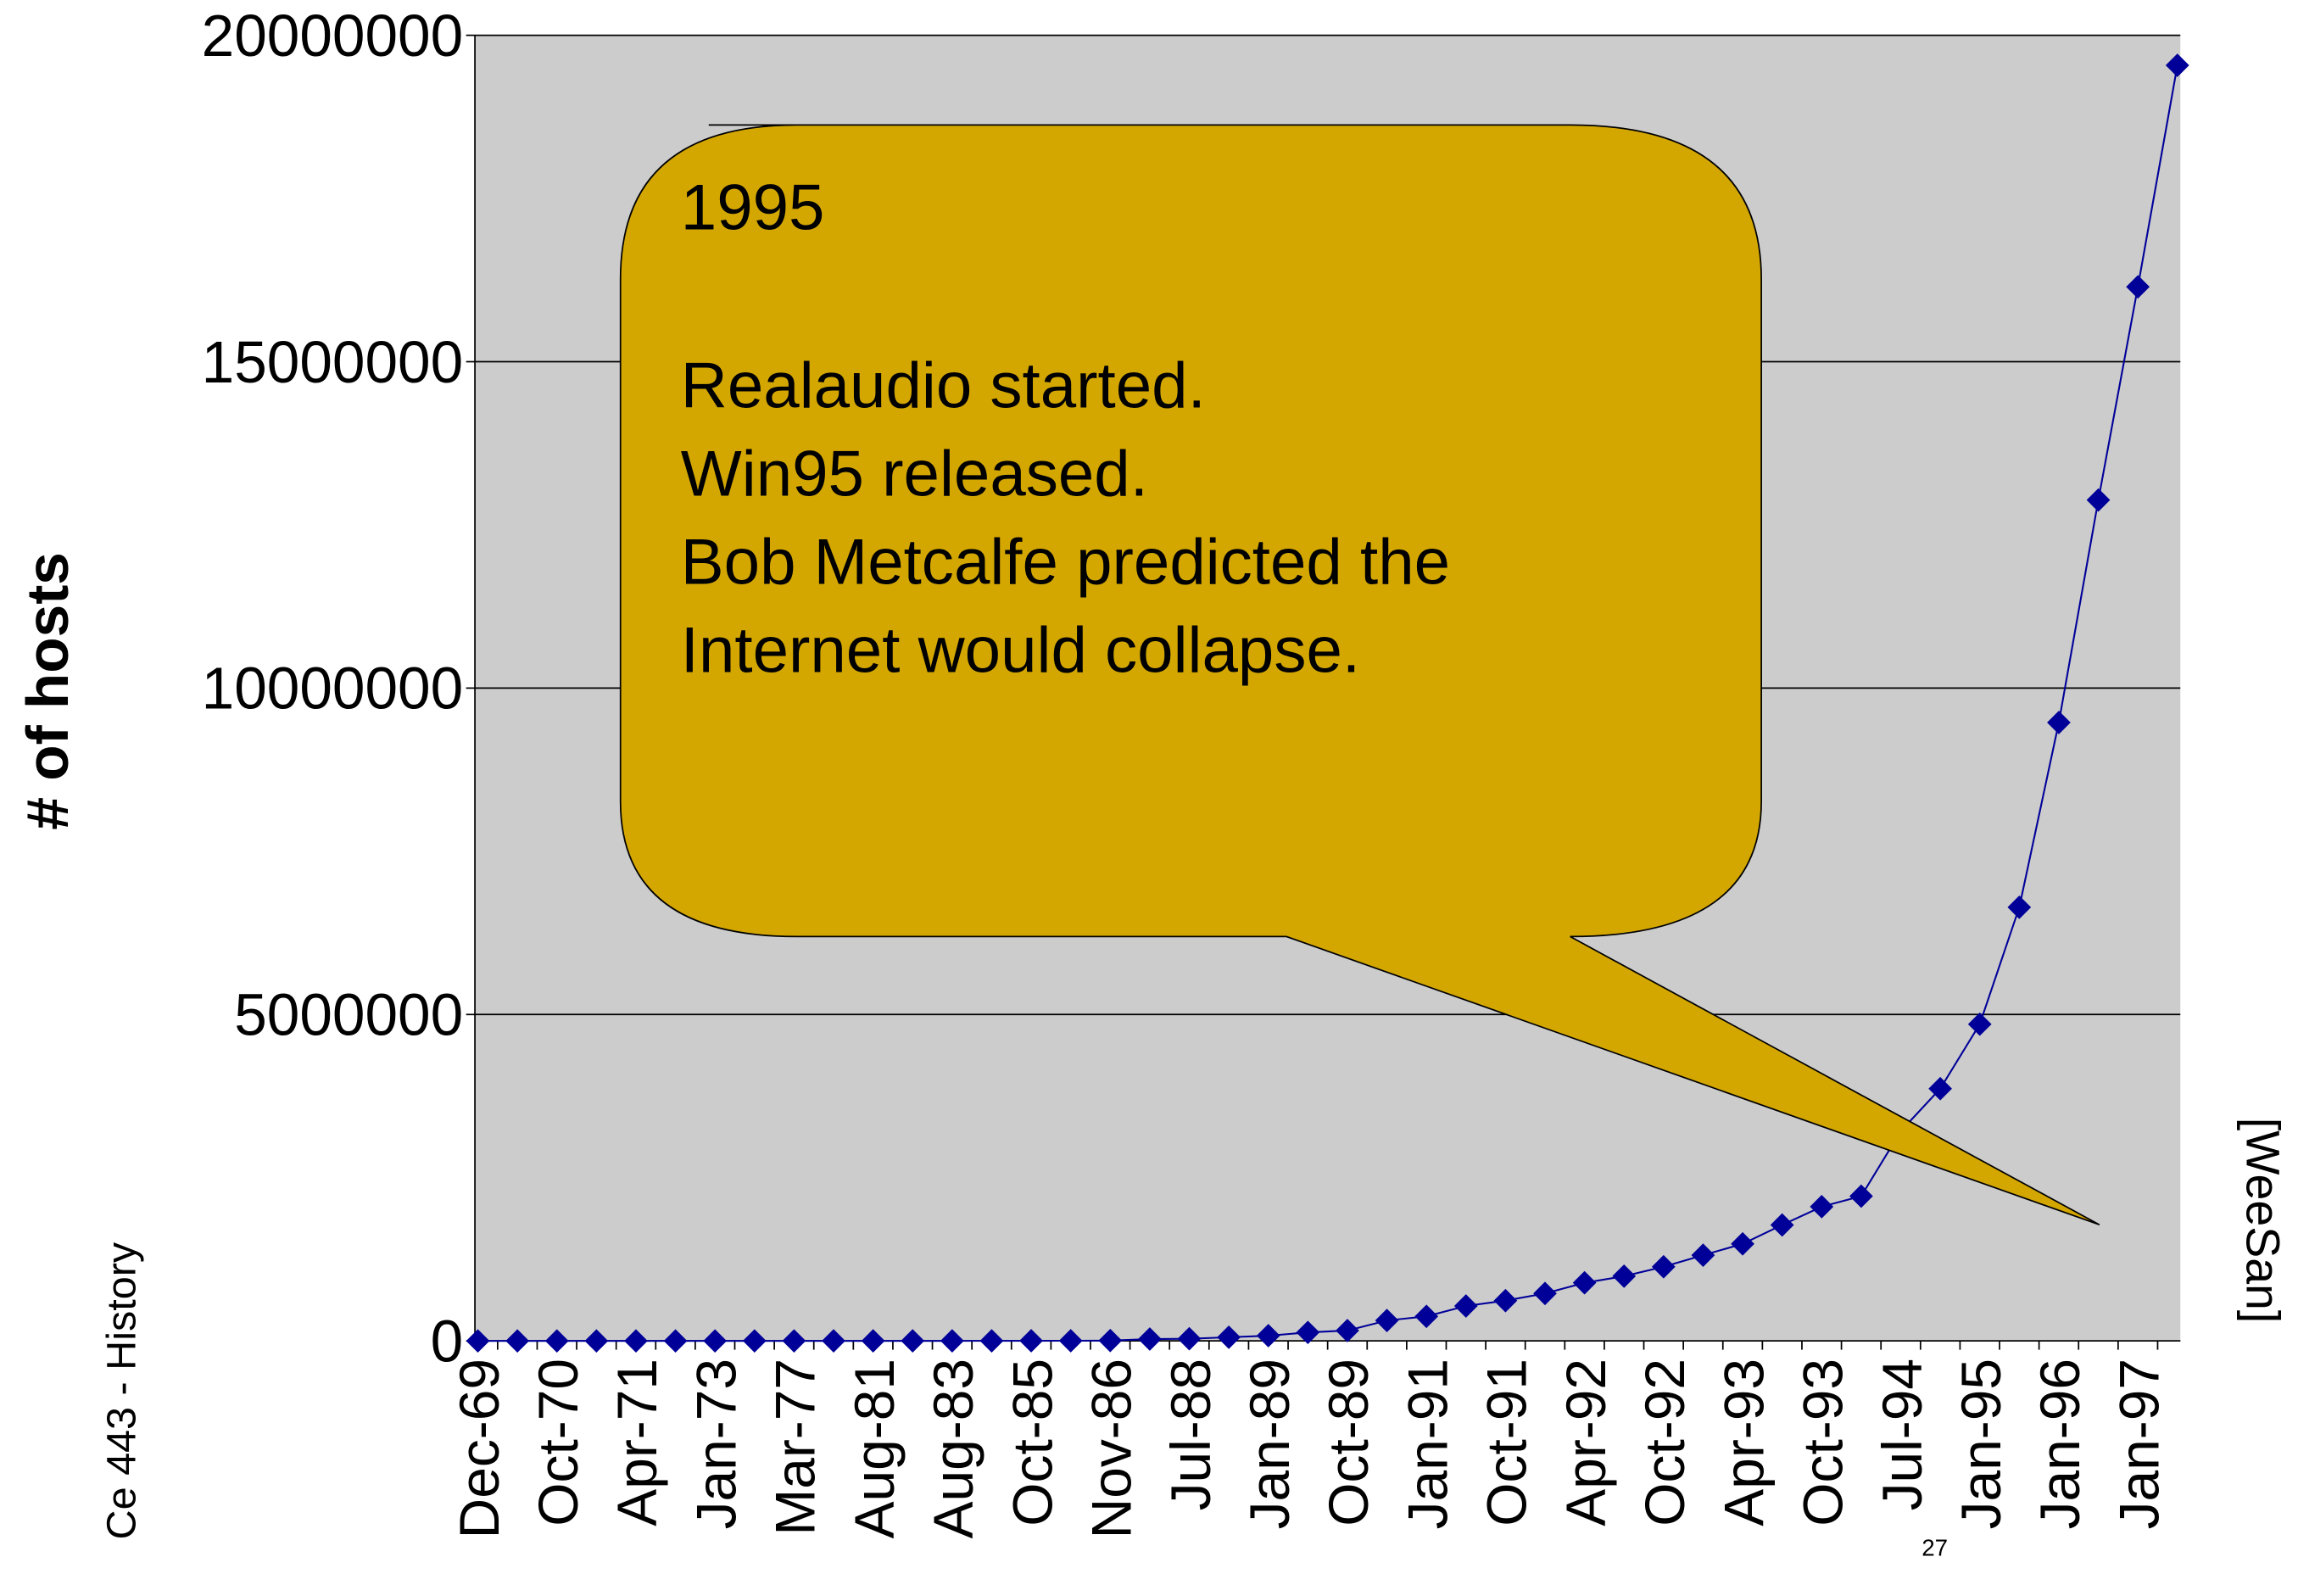  I want to click on x-tick-label: Jan-96, so click(2059, 1444).